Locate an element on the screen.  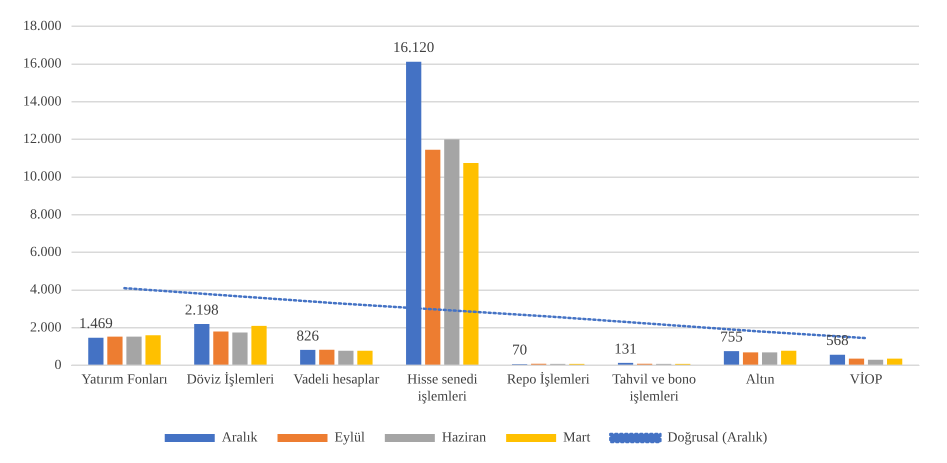
legend-label: Mart is located at coordinates (576, 438).